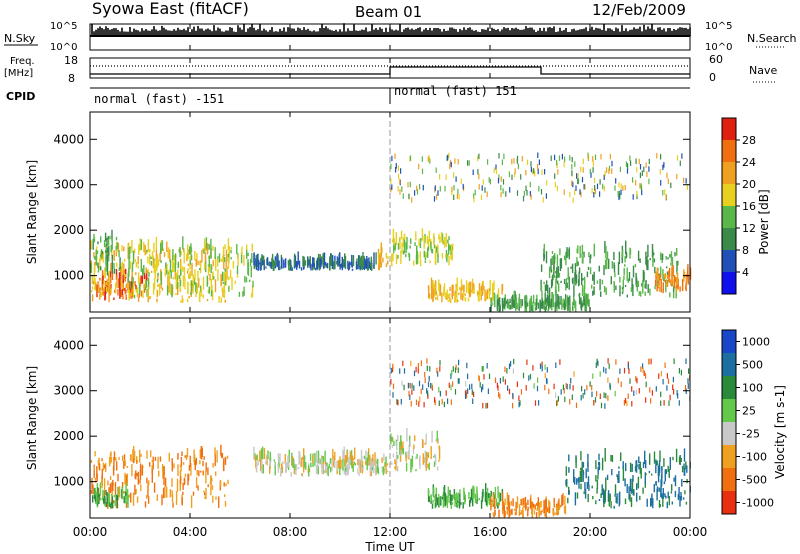 The width and height of the screenshot is (800, 554). What do you see at coordinates (68, 230) in the screenshot?
I see `y-tick-label: 2000` at bounding box center [68, 230].